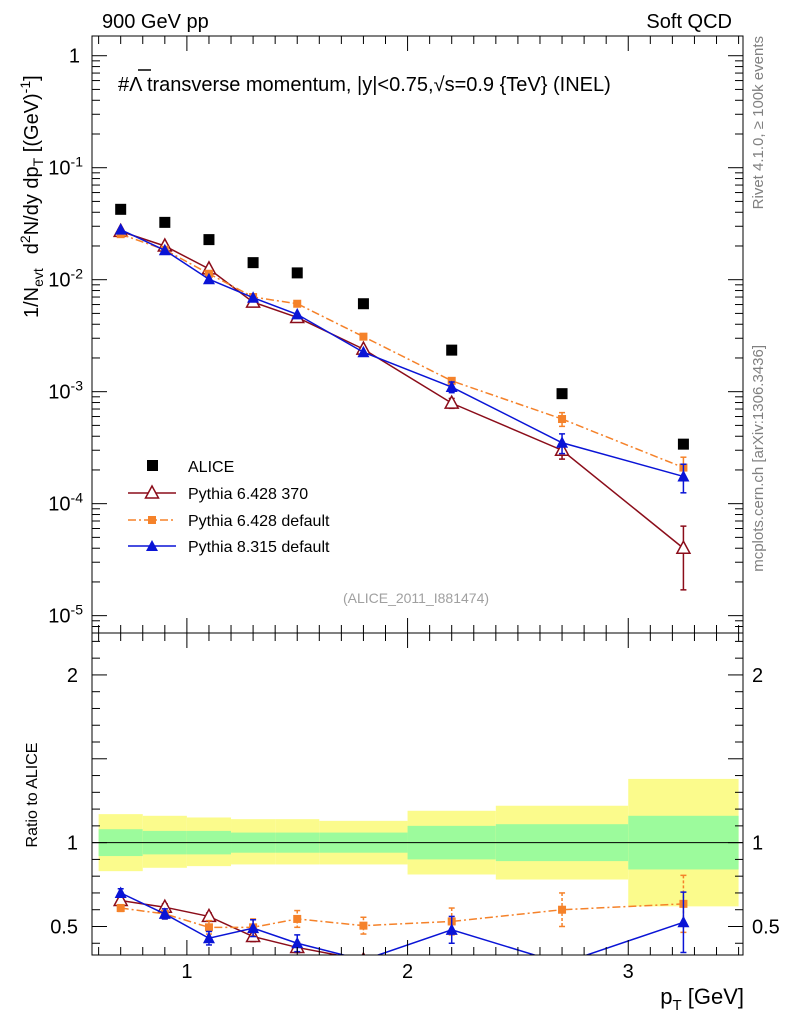  What do you see at coordinates (72, 844) in the screenshot?
I see `ratio-y-tick-label: 1` at bounding box center [72, 844].